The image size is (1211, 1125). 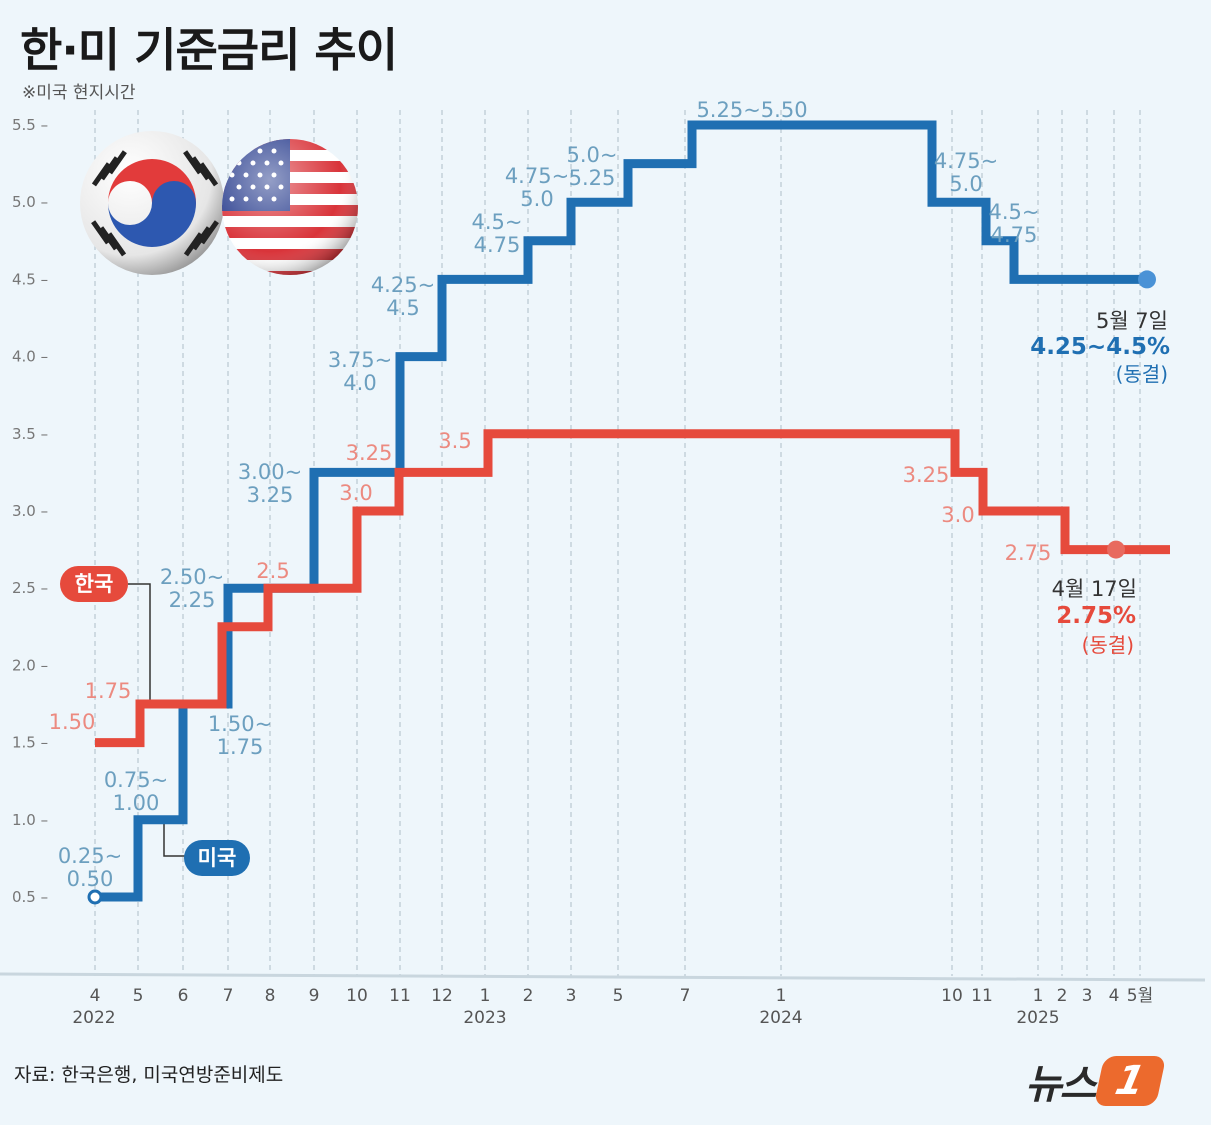 What do you see at coordinates (270, 483) in the screenshot?
I see `value-label: 3.00~ 3.25` at bounding box center [270, 483].